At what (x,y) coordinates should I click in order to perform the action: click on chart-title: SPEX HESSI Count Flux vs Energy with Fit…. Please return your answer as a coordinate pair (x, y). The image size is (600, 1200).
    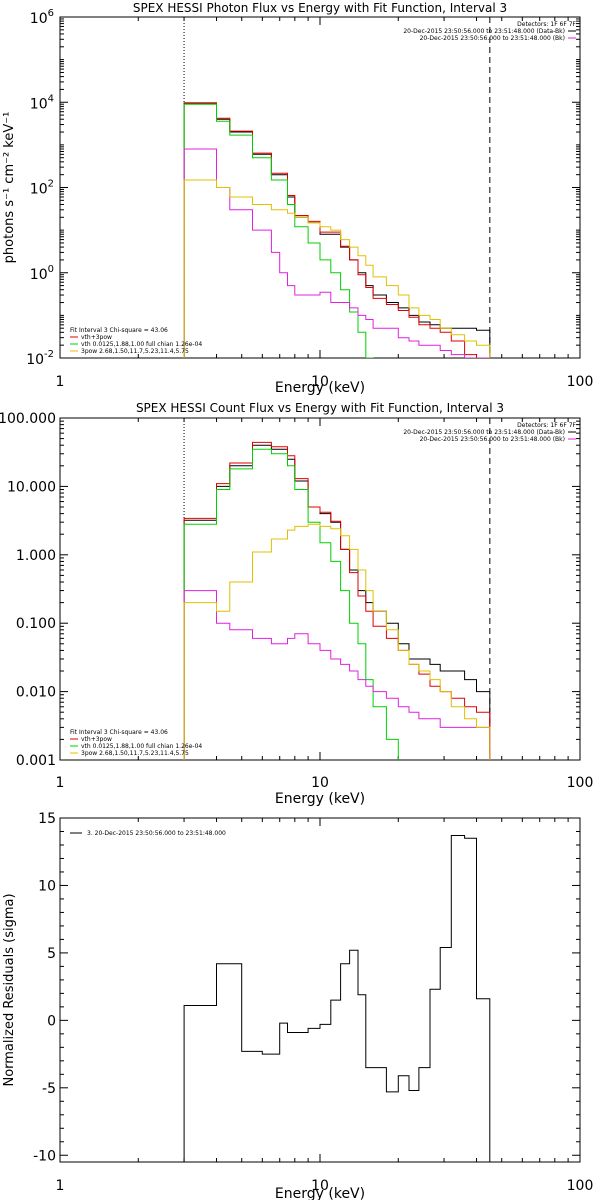
    Looking at the image, I should click on (320, 408).